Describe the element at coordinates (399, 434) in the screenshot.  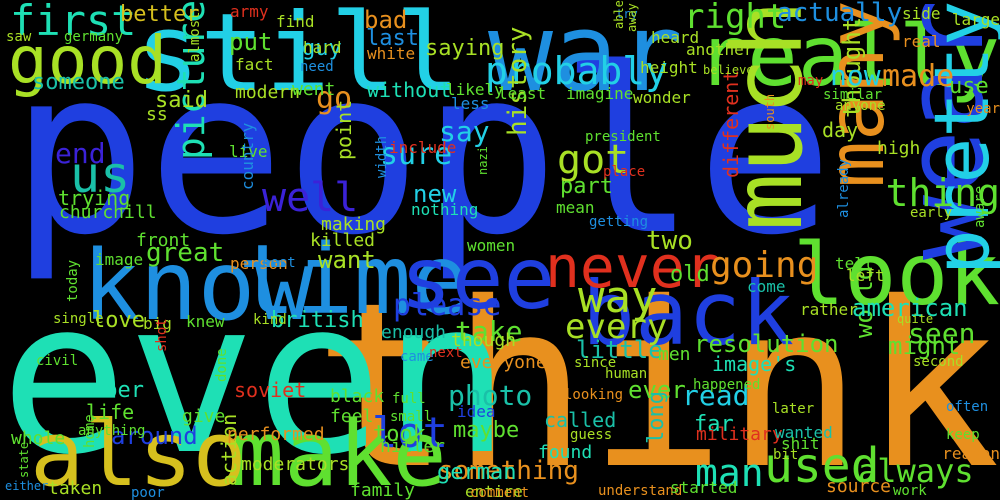
I see `word: took` at that location.